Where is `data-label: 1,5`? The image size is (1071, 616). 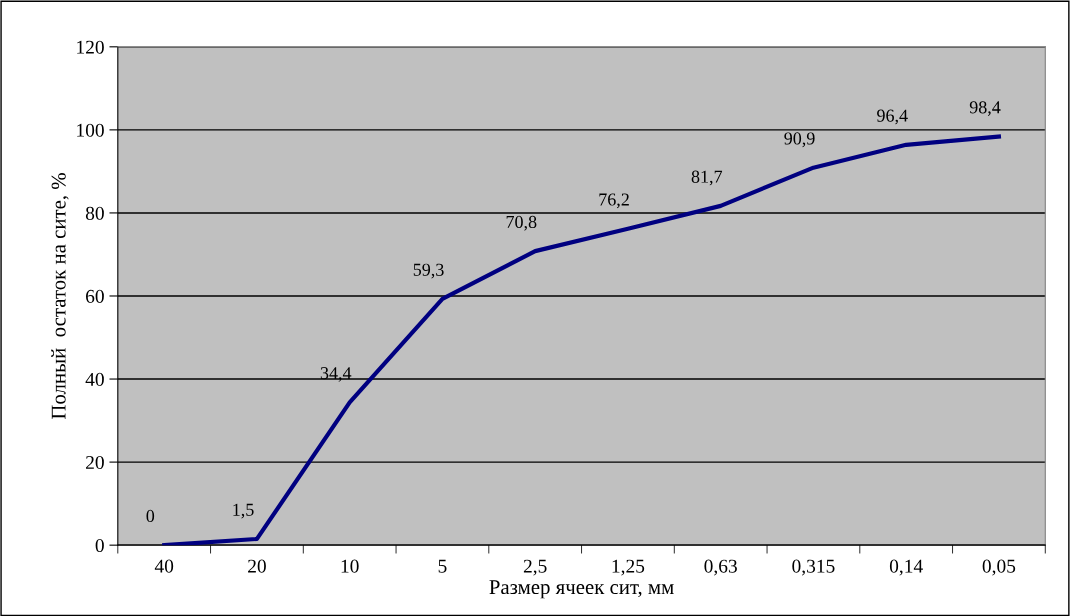 data-label: 1,5 is located at coordinates (243, 511).